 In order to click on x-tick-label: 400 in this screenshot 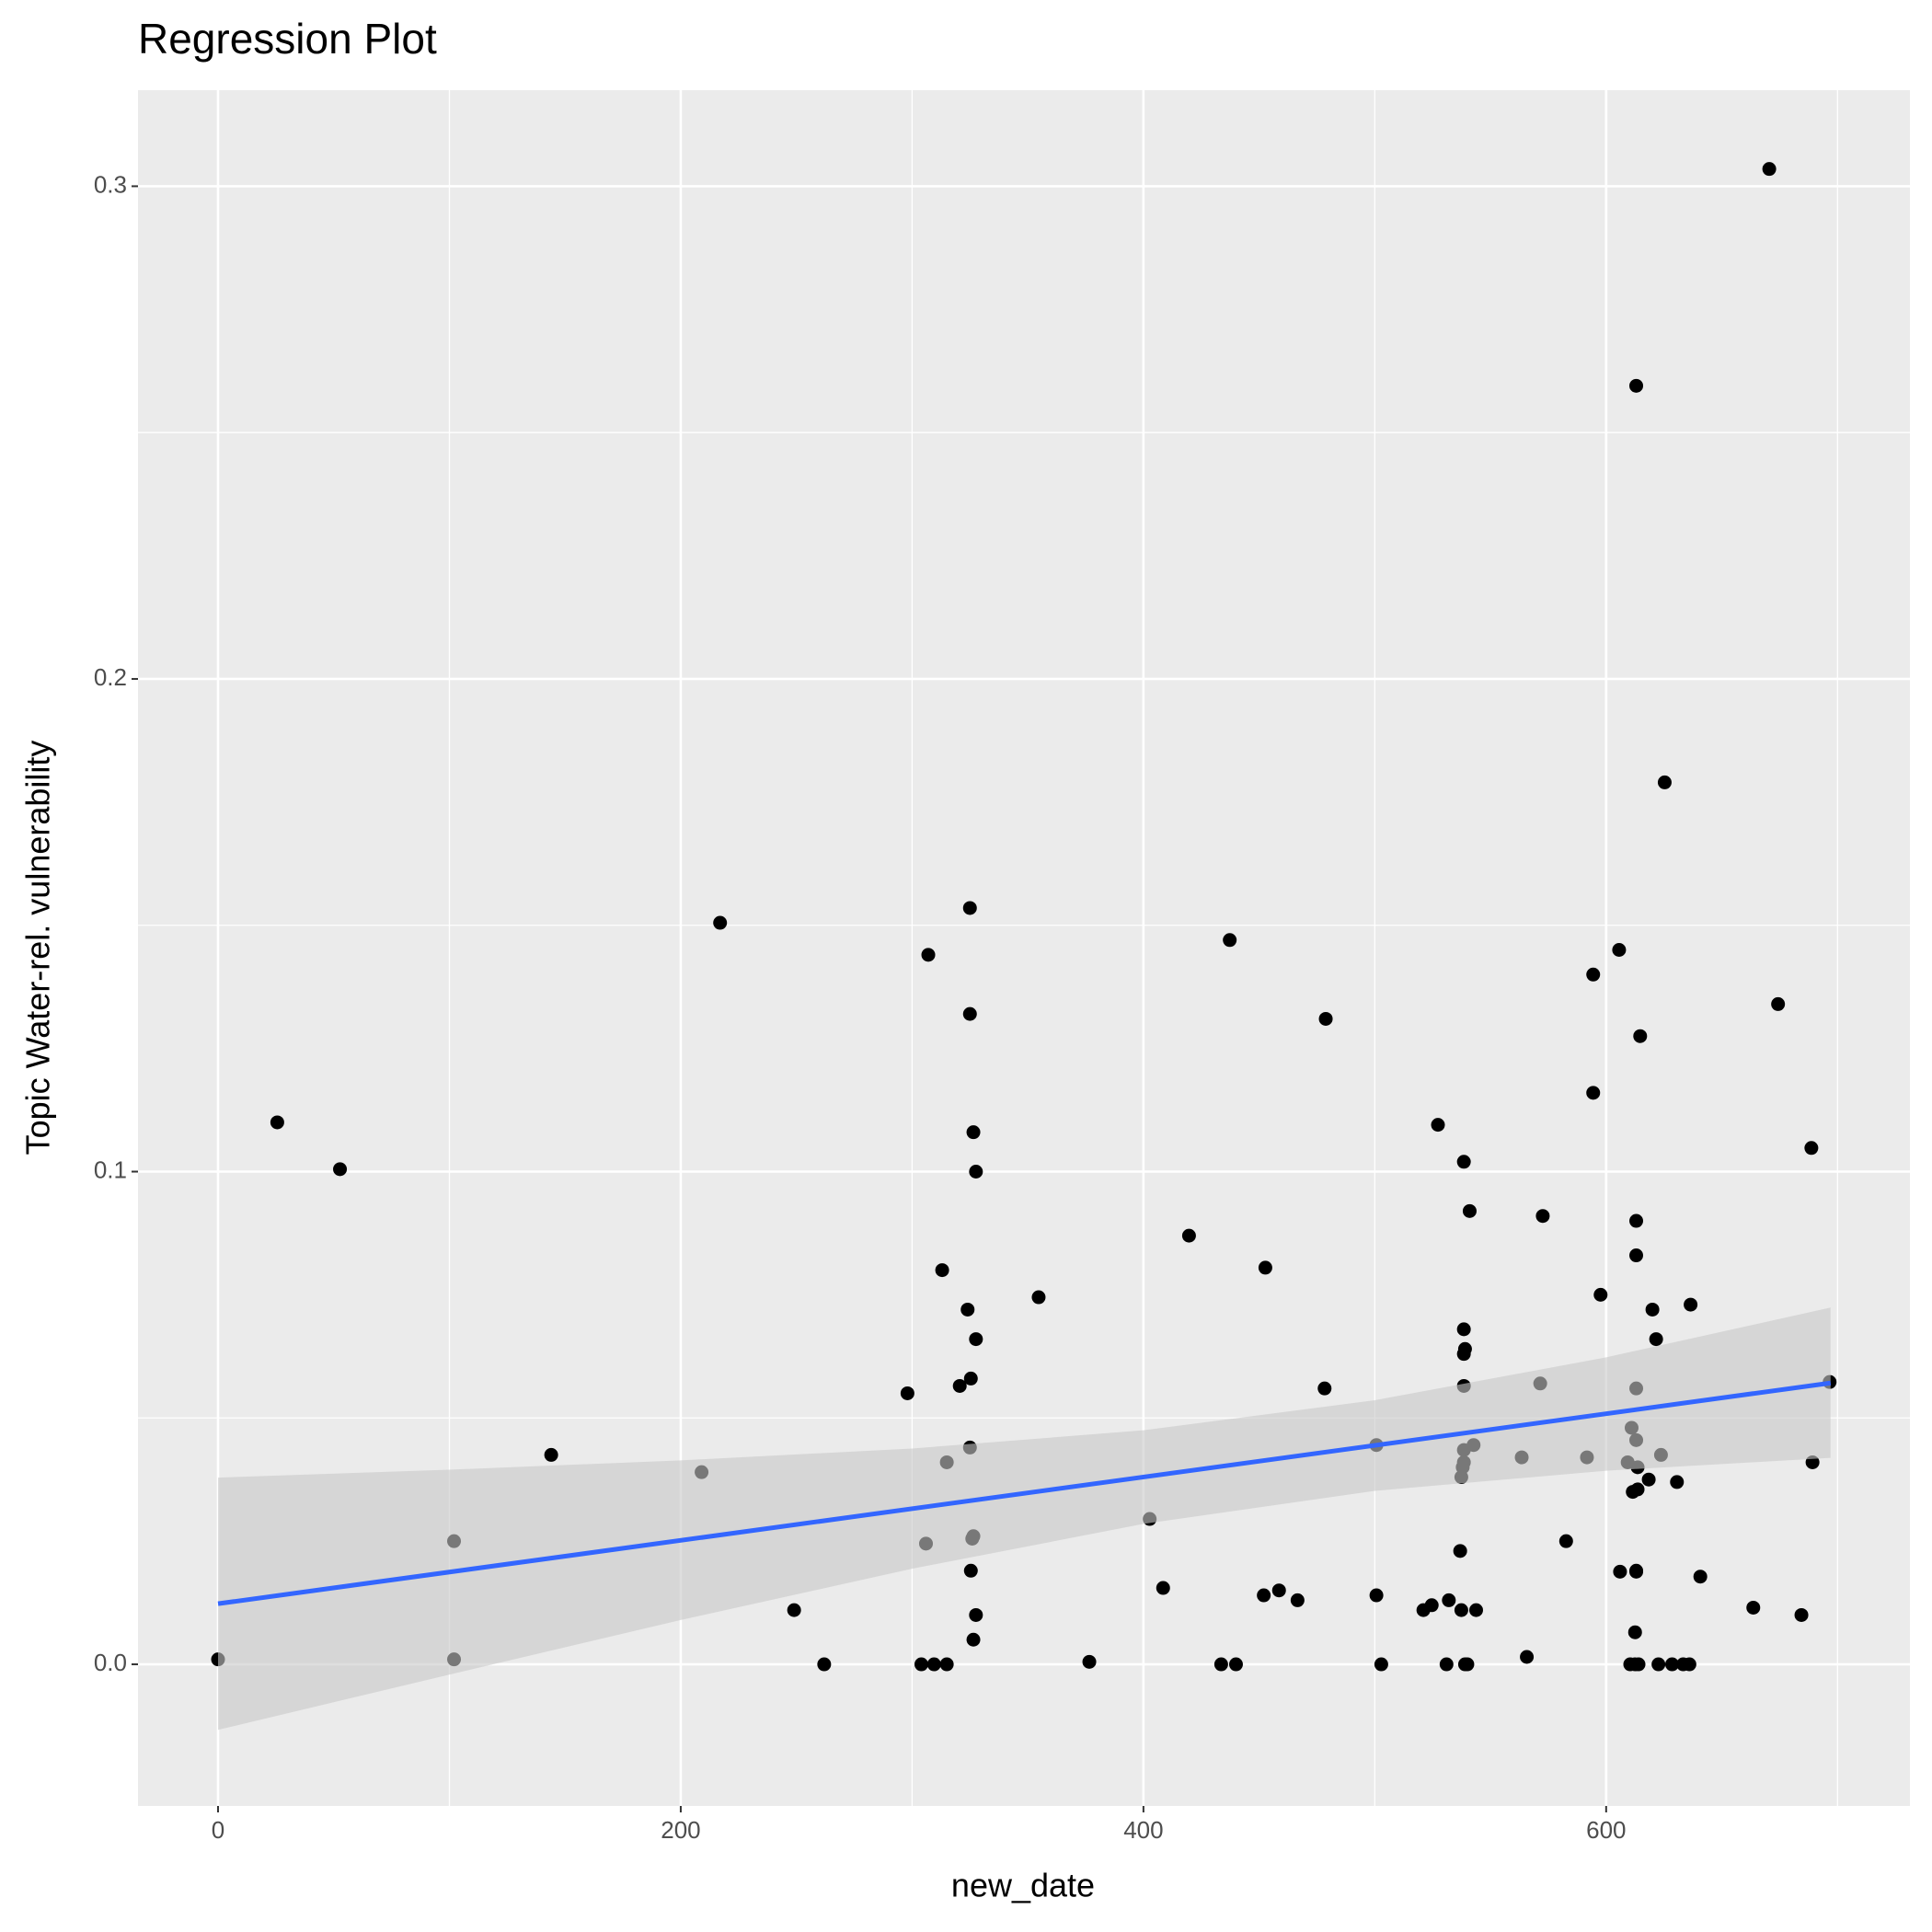, I will do `click(1143, 1830)`.